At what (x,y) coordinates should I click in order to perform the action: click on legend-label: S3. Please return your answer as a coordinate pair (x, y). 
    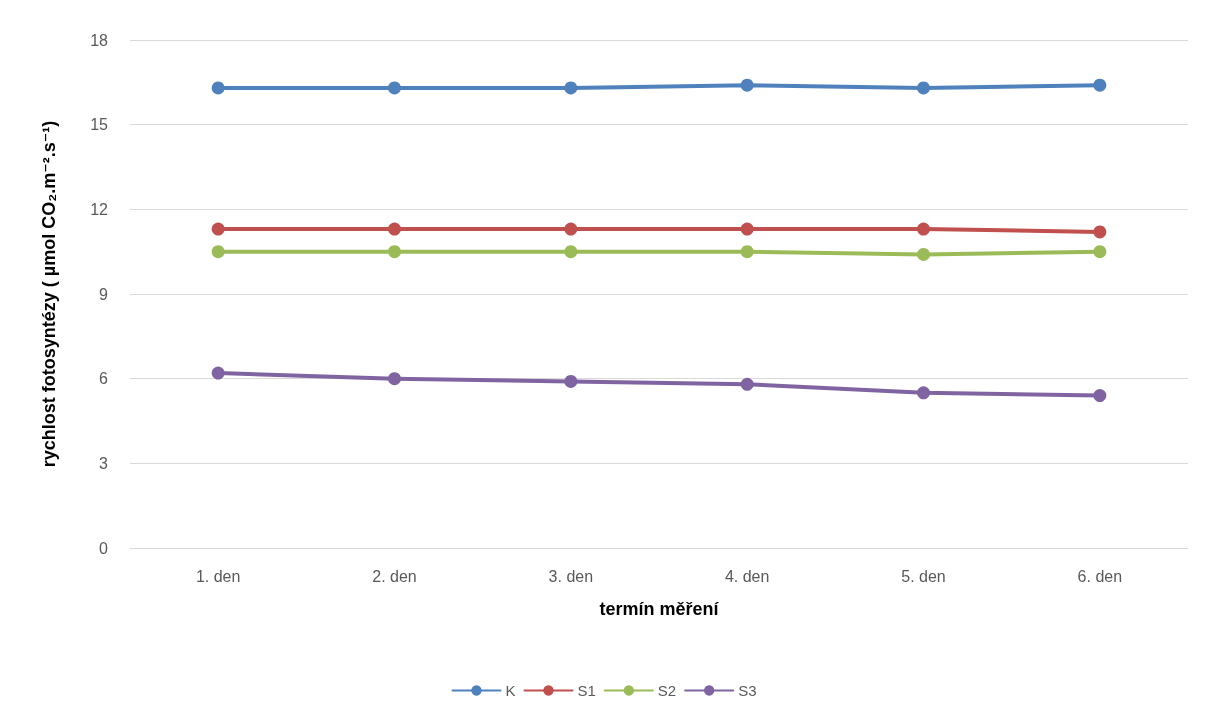
    Looking at the image, I should click on (747, 690).